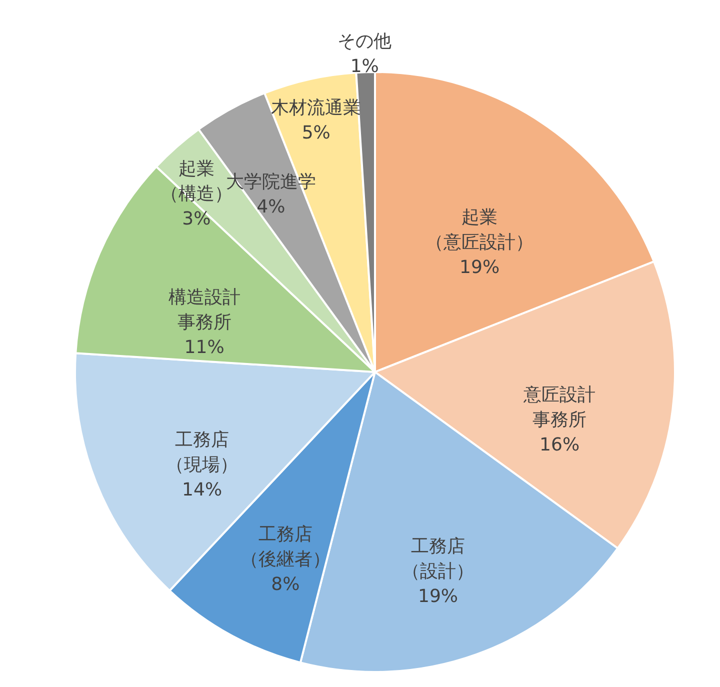 This screenshot has width=720, height=687. What do you see at coordinates (559, 407) in the screenshot?
I see `slice-label: 意匠設計事務所` at bounding box center [559, 407].